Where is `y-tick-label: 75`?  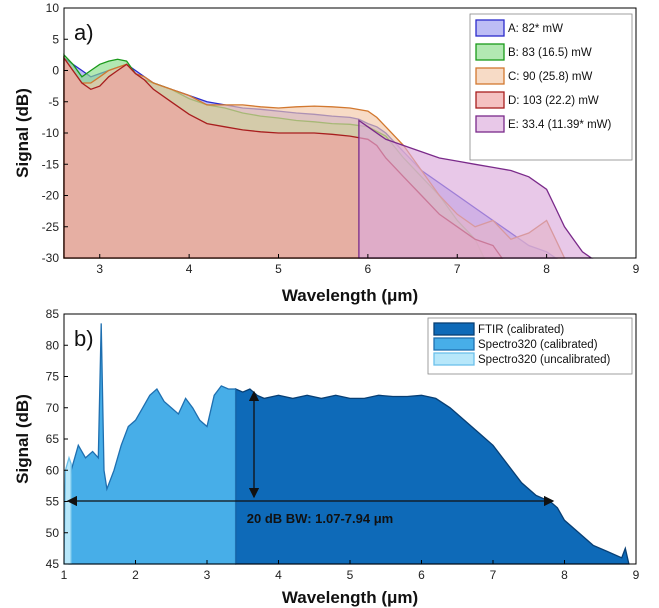 y-tick-label: 75 is located at coordinates (53, 377).